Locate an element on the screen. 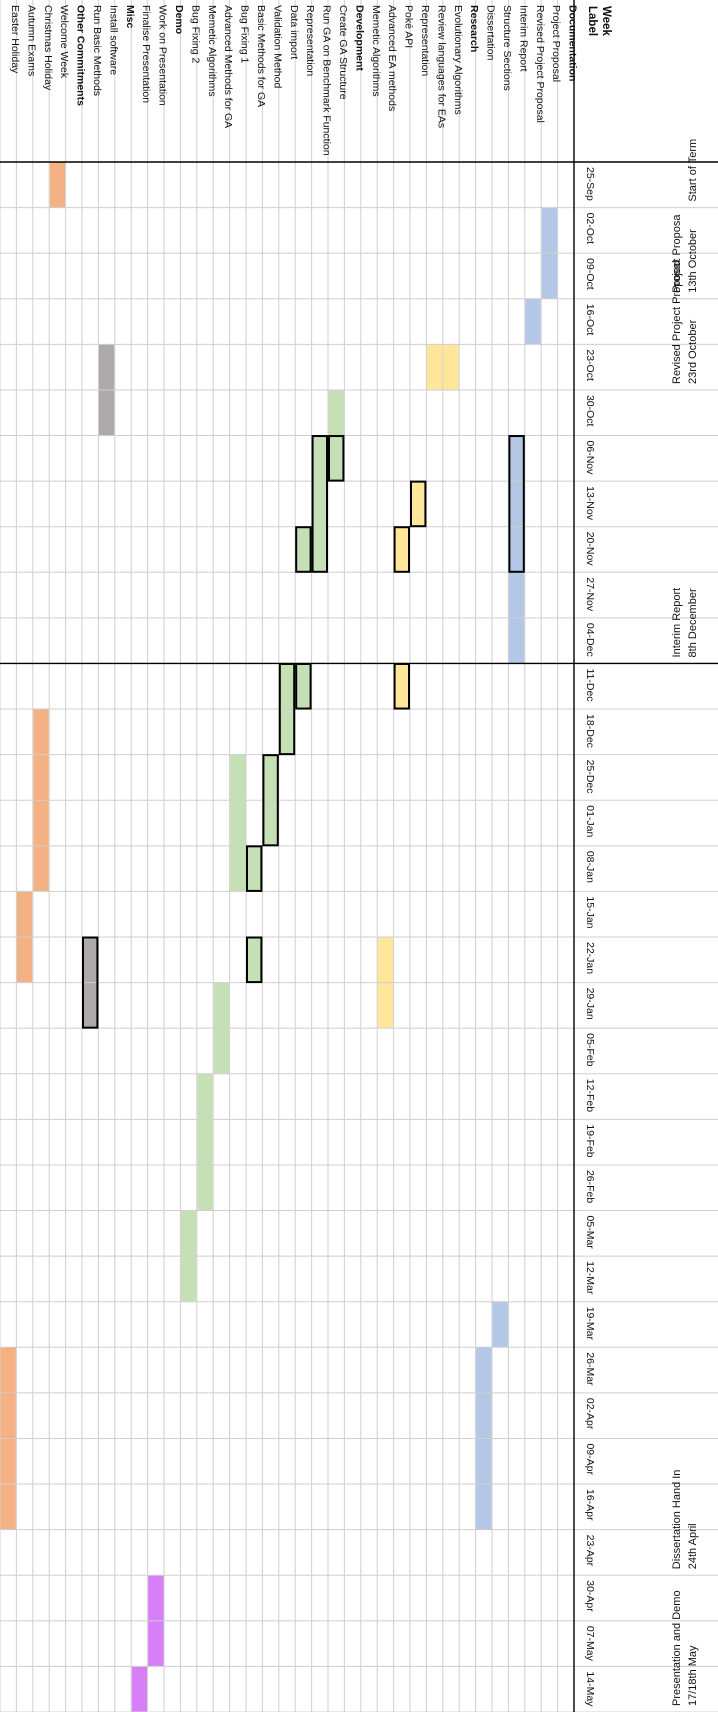 The image size is (718, 1712). week-label: 07-May is located at coordinates (590, 1644).